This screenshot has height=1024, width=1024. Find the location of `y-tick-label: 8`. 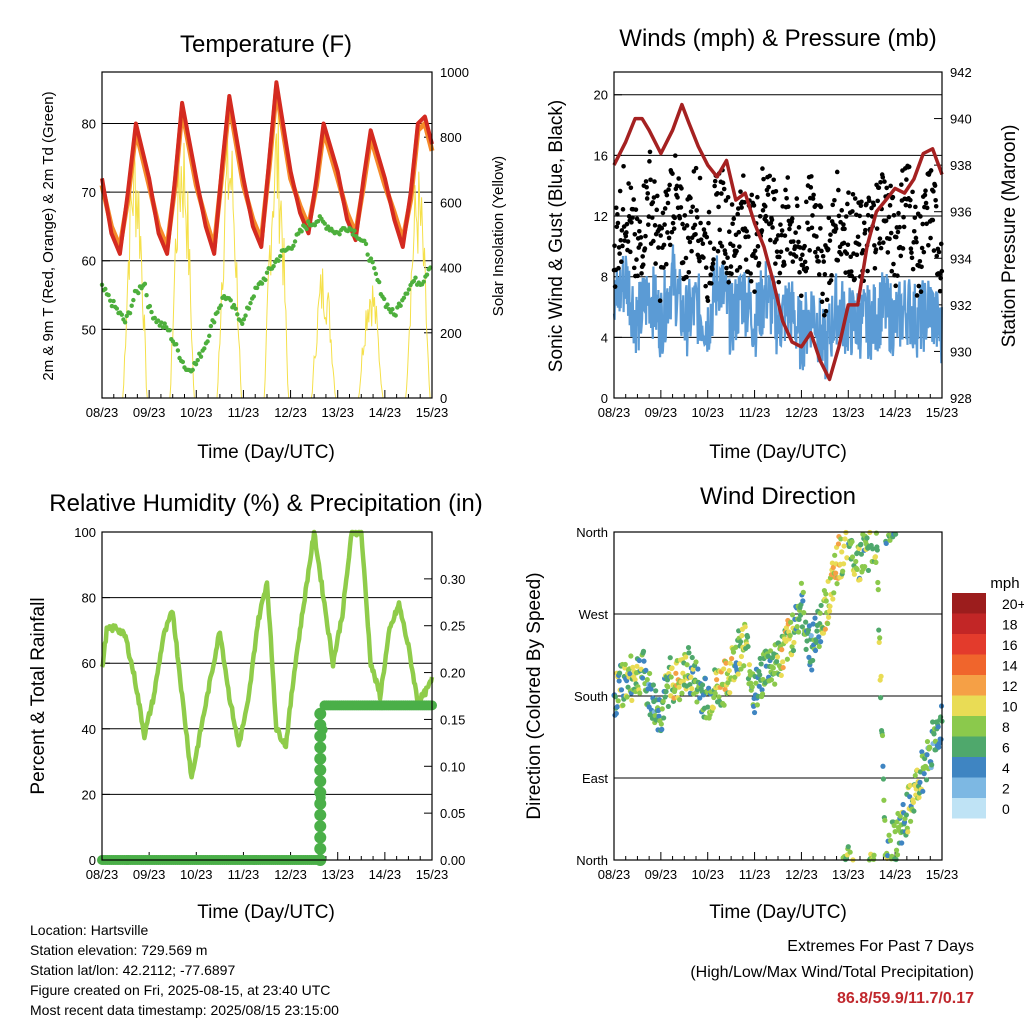

y-tick-label: 8 is located at coordinates (604, 277).